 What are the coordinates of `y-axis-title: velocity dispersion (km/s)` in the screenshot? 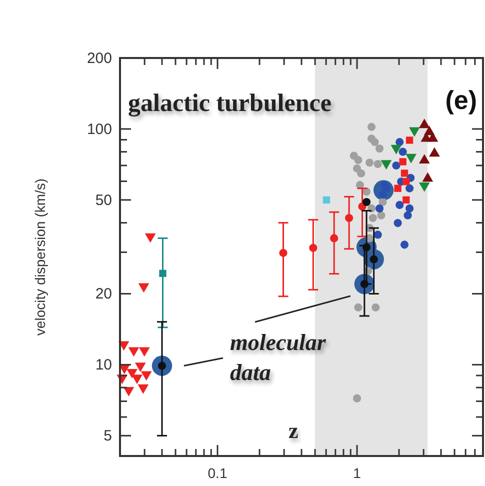 It's located at (40, 257).